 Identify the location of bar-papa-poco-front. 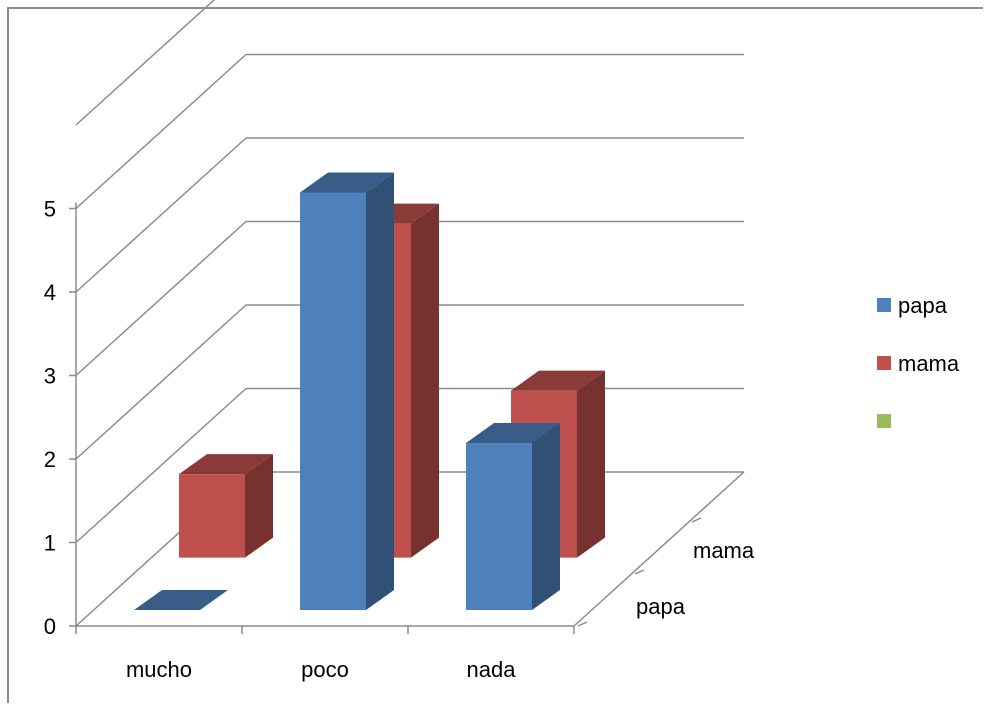
(333, 401).